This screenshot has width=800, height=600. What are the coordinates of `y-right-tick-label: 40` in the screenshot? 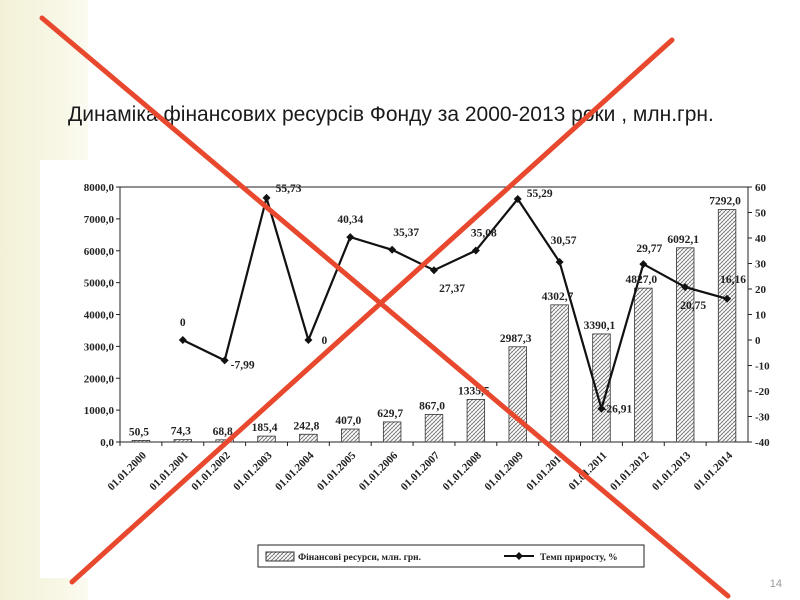 It's located at (761, 239).